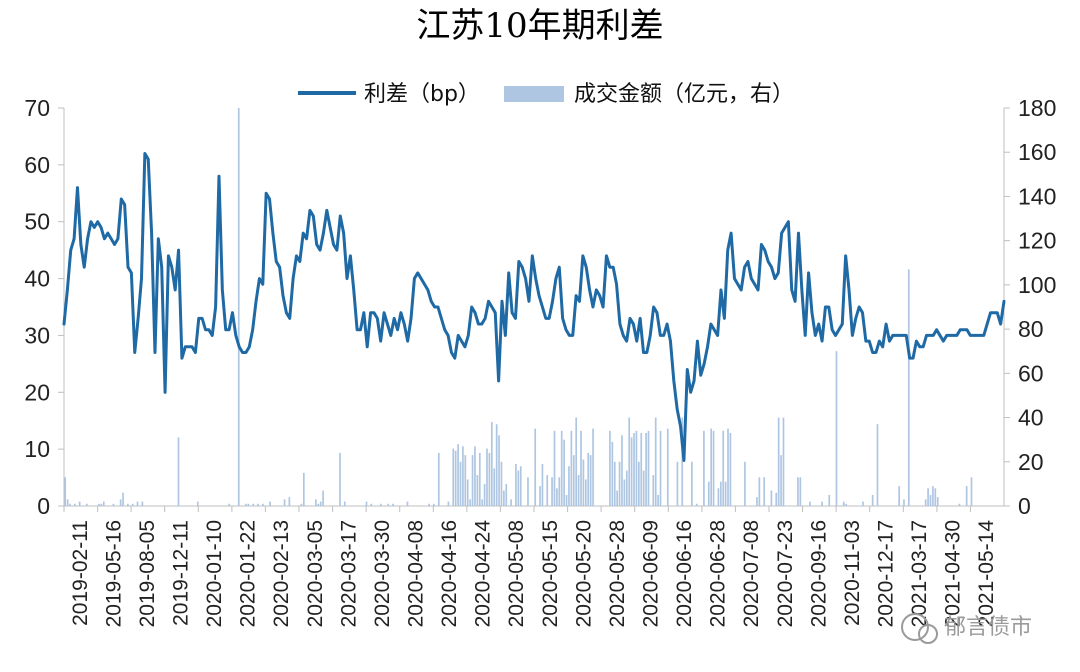 The image size is (1080, 672). I want to click on chart-title: 江苏10年期利差, so click(539, 26).